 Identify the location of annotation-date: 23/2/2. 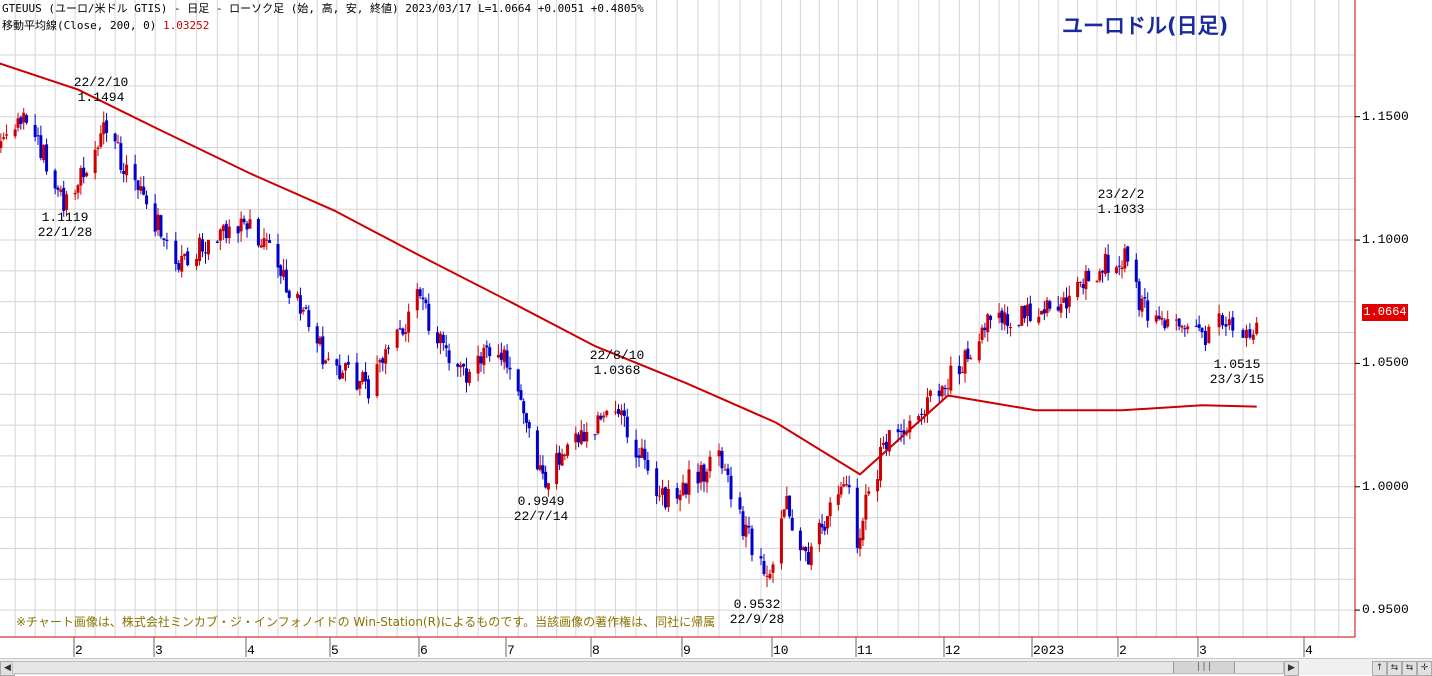
(1121, 194).